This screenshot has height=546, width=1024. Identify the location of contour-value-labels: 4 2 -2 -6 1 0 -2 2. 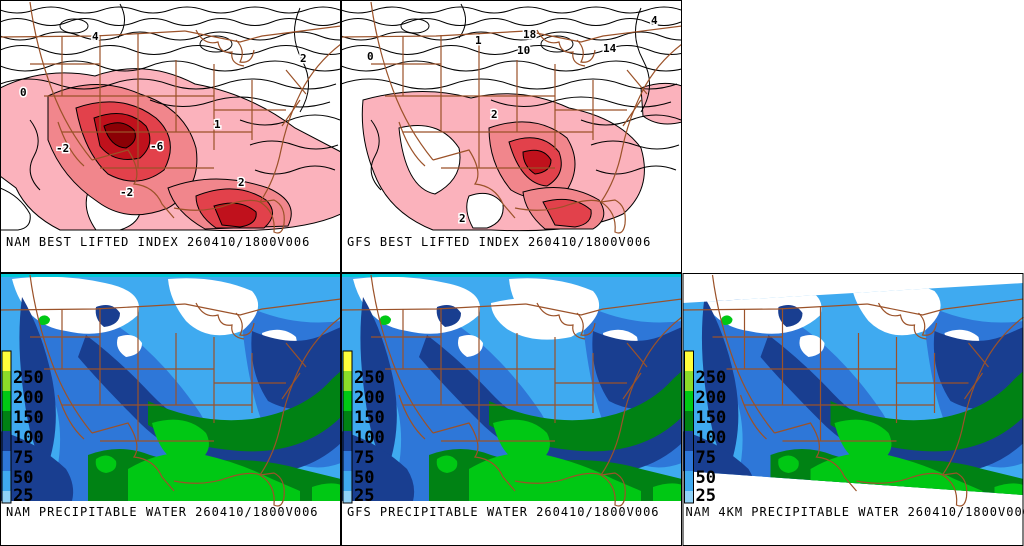
(164, 115).